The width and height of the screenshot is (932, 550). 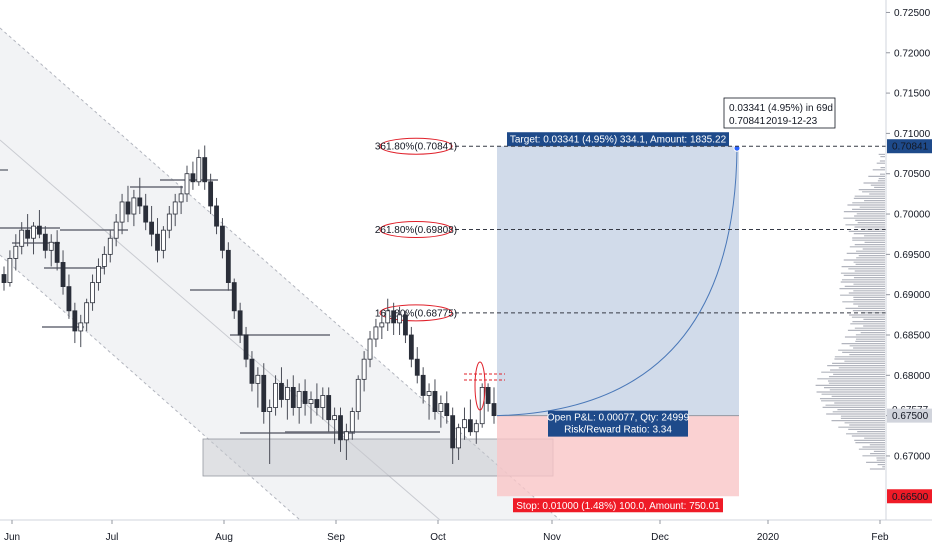 I want to click on fib-level-label: 361.80%(0.70841), so click(x=416, y=147).